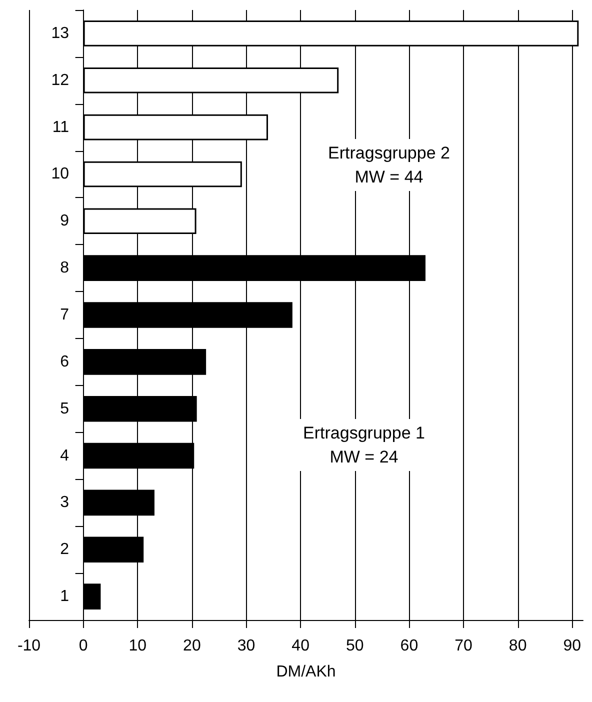 The image size is (592, 702). I want to click on y-tick-label: 12, so click(60, 80).